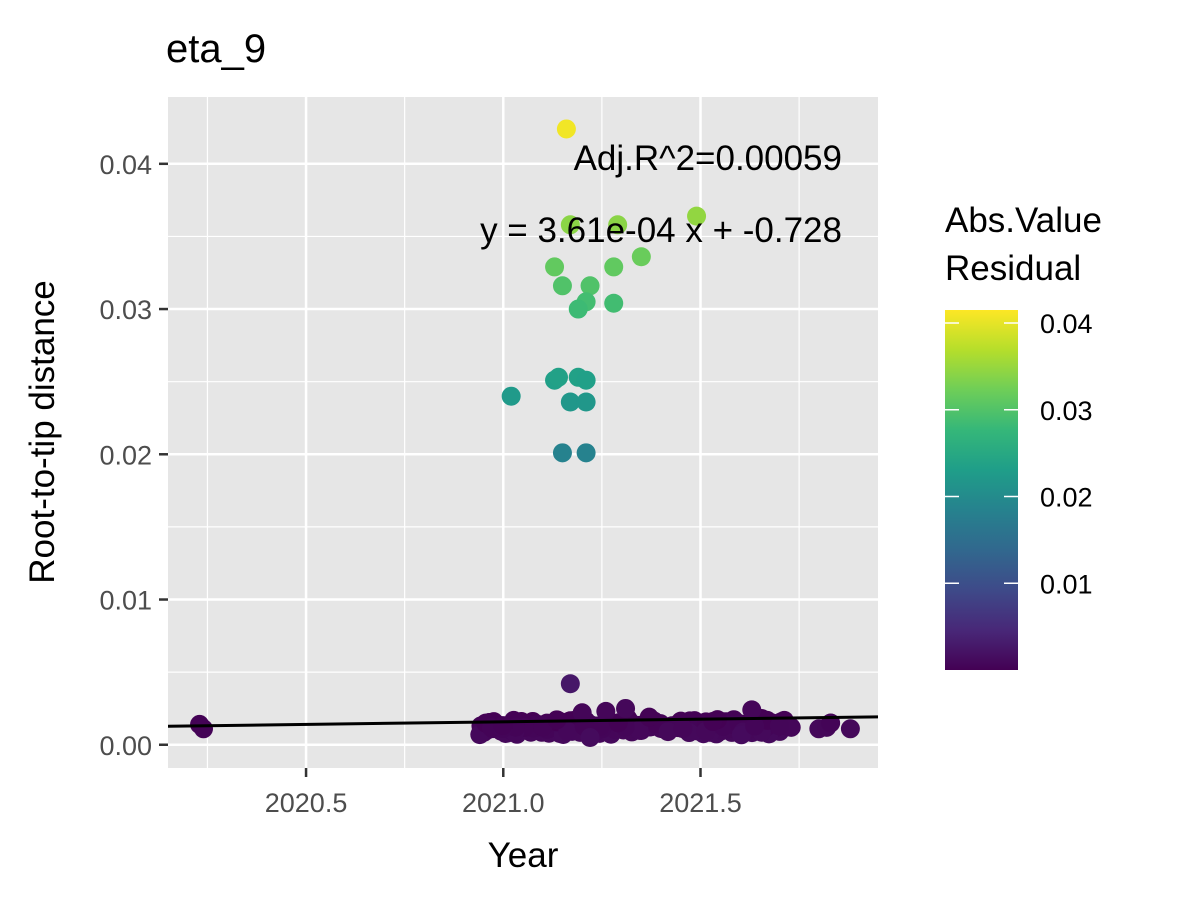 Image resolution: width=1200 pixels, height=900 pixels. I want to click on x-tick-label: 2021.0, so click(503, 803).